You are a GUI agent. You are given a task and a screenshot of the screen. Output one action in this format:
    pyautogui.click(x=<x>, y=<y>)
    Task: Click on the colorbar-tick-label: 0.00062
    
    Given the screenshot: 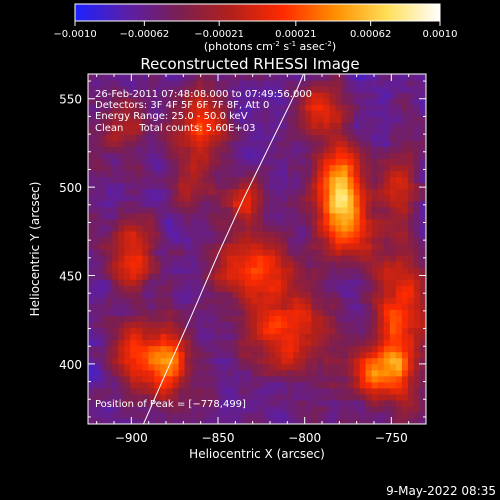 What is the action you would take?
    pyautogui.click(x=370, y=34)
    